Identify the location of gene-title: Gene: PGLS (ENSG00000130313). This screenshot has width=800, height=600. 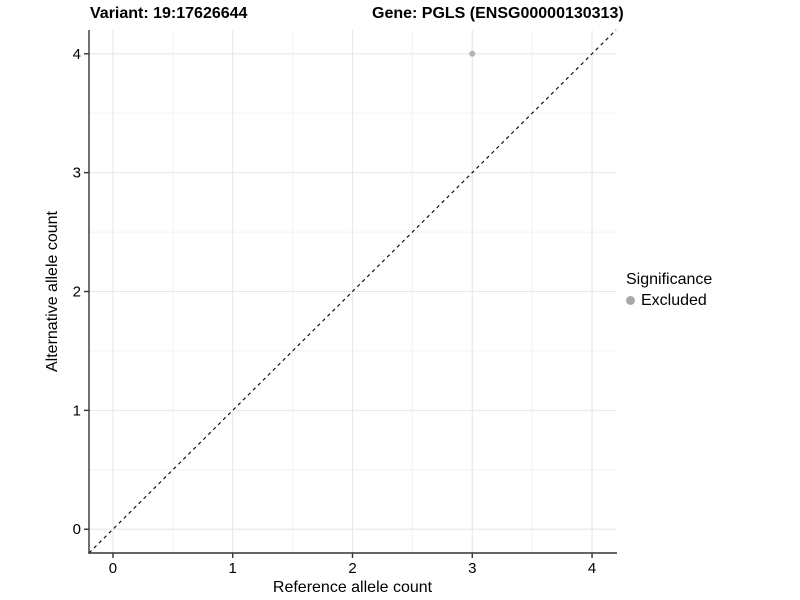
(498, 13).